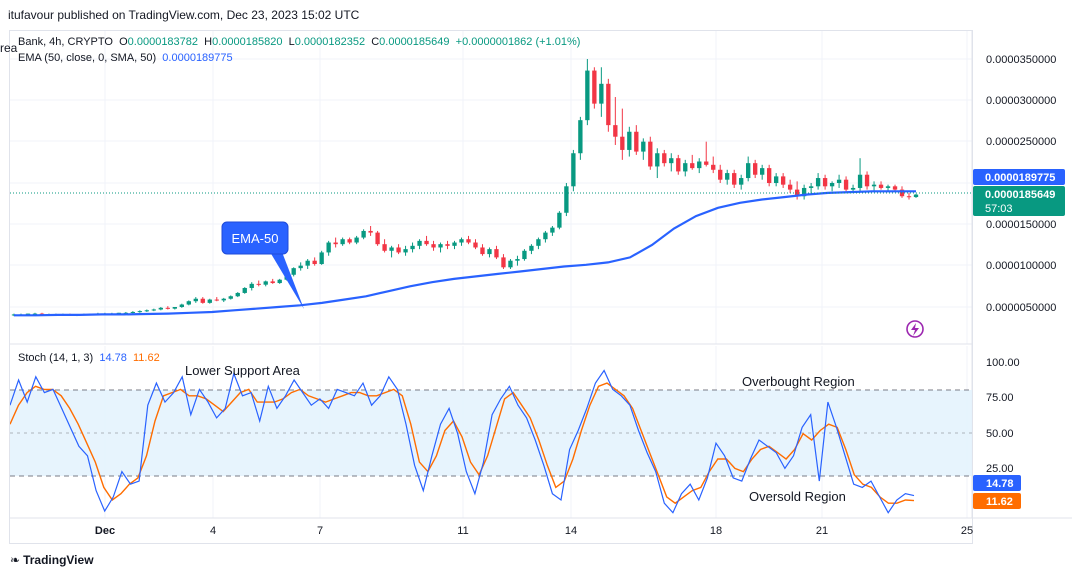 This screenshot has width=1080, height=579. Describe the element at coordinates (798, 381) in the screenshot. I see `overbought-label: Overbought Region` at that location.